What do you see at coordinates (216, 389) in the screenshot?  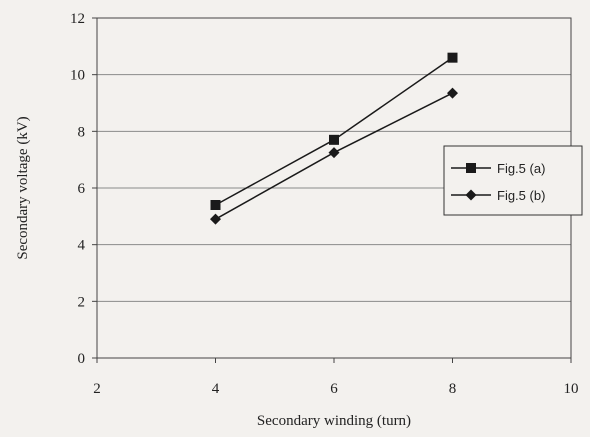 I see `x-tick-label: 4` at bounding box center [216, 389].